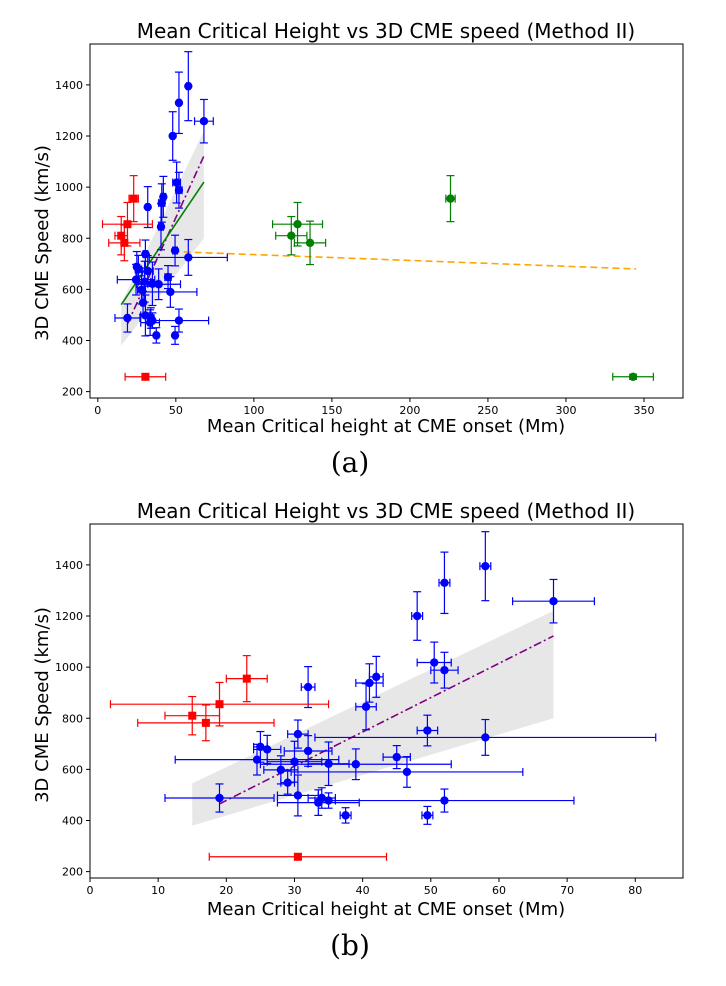  I want to click on x-tick-label: 250, so click(487, 410).